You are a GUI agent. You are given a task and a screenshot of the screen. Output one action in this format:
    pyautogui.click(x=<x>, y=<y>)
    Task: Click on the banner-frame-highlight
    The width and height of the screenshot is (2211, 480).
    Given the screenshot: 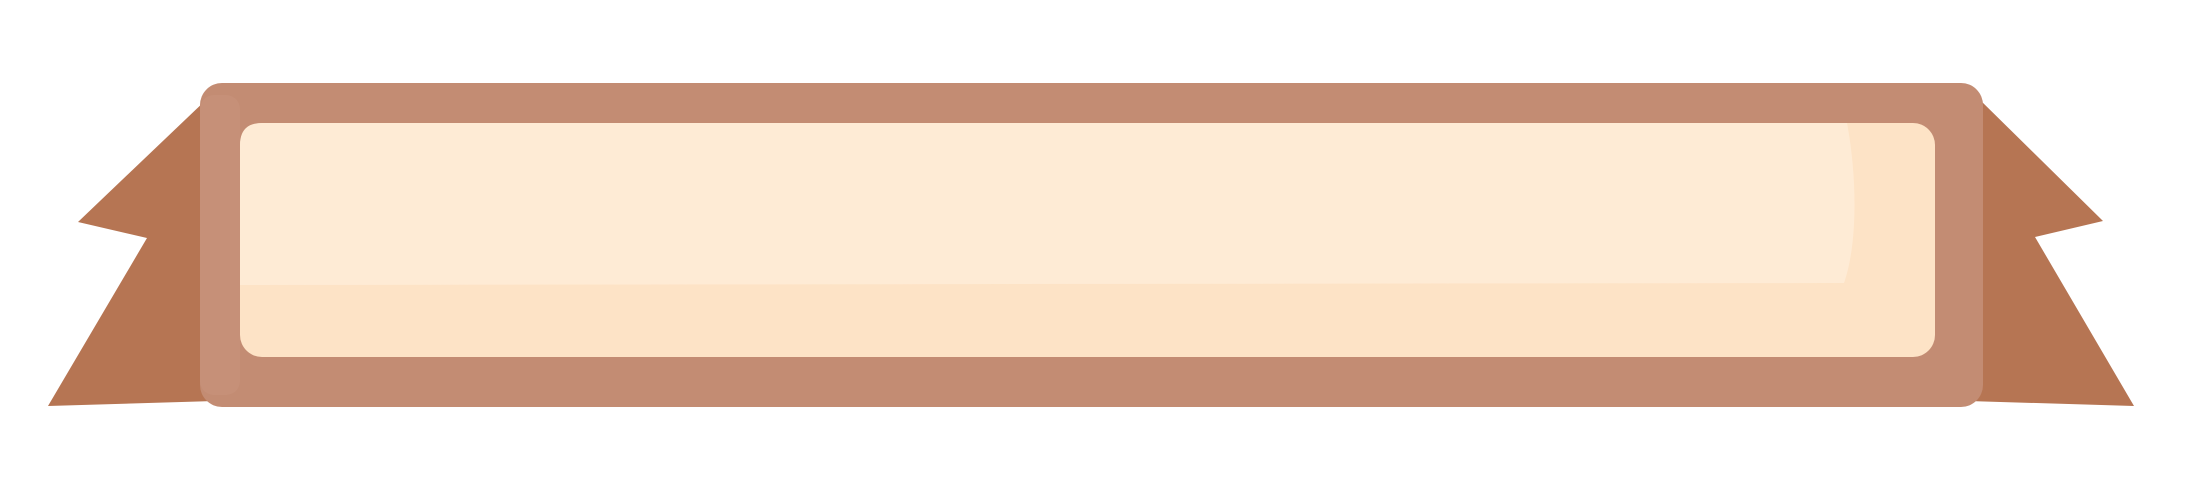 What is the action you would take?
    pyautogui.click(x=220, y=245)
    